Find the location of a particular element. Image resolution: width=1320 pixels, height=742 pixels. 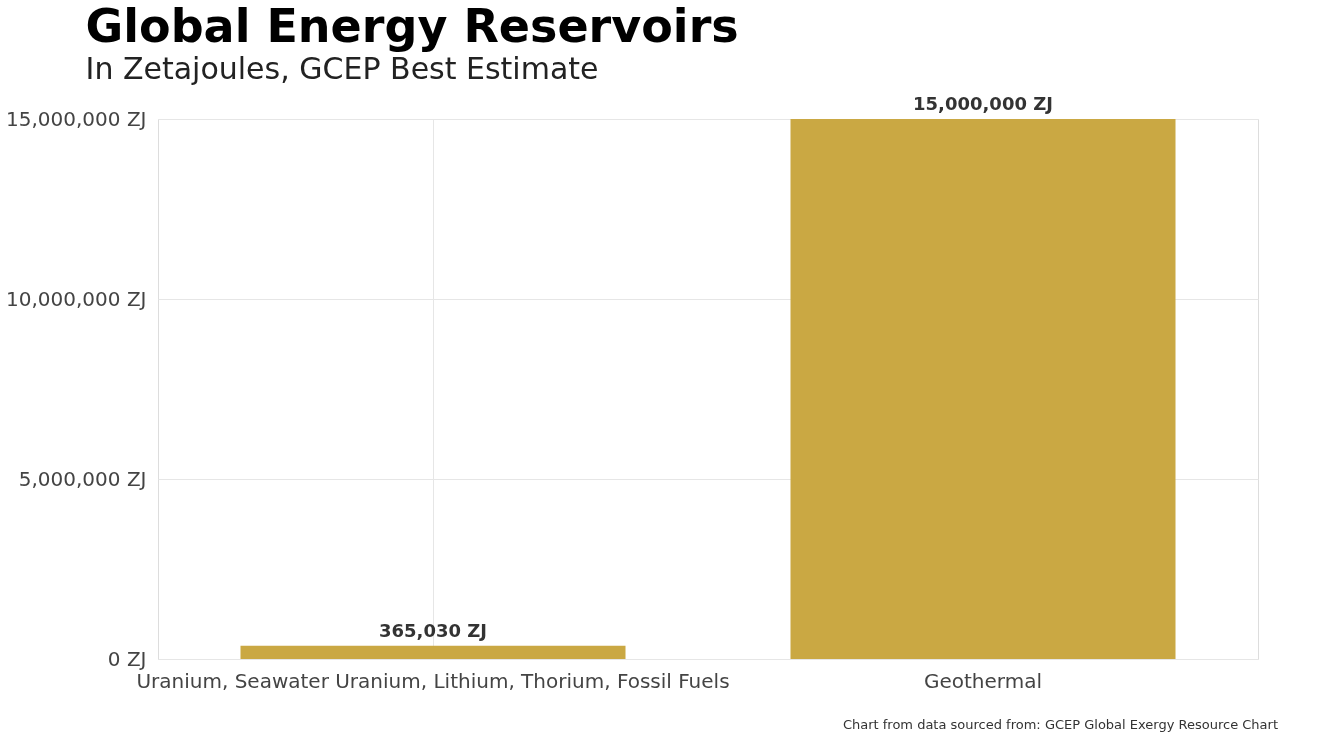

y-tick-label: 15,000,000 ZJ is located at coordinates (76, 118).